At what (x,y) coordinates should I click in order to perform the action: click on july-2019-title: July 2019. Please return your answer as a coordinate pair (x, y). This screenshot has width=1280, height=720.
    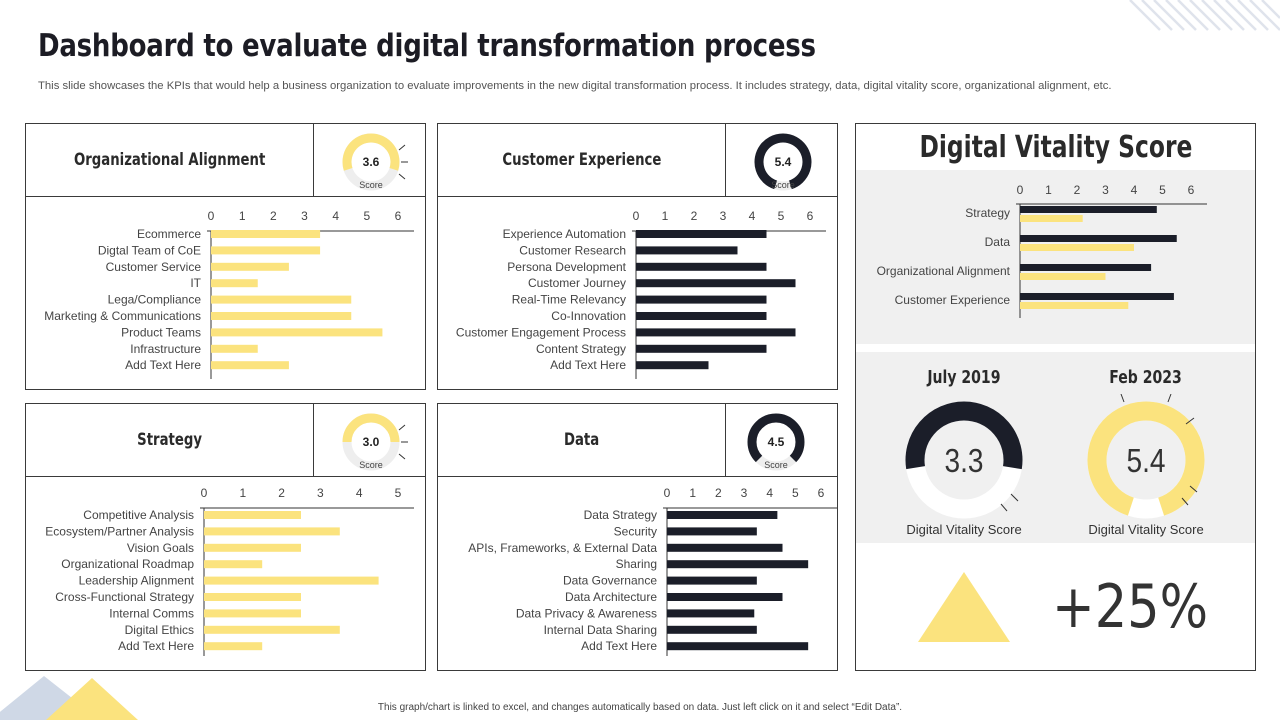
    Looking at the image, I should click on (964, 377).